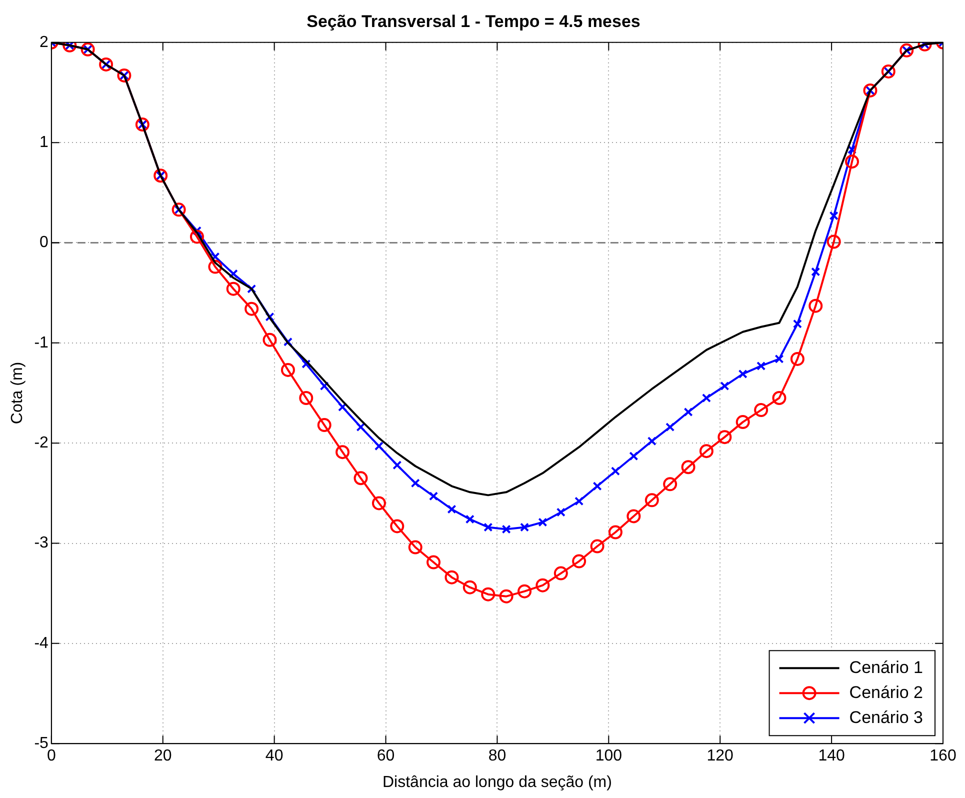 This screenshot has width=965, height=798. I want to click on x-tick-label: 120, so click(720, 756).